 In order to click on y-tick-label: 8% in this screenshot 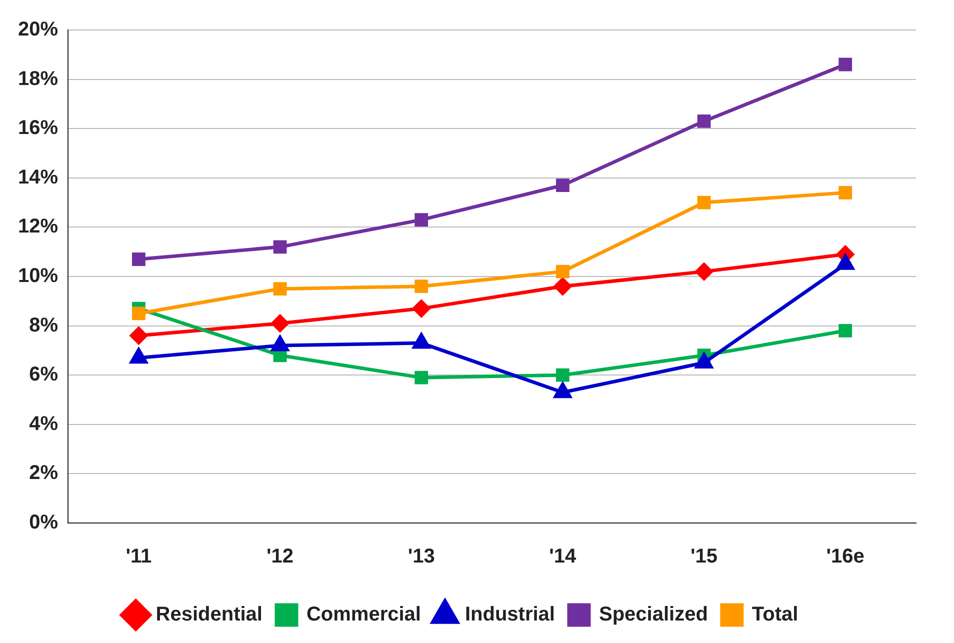, I will do `click(43, 325)`.